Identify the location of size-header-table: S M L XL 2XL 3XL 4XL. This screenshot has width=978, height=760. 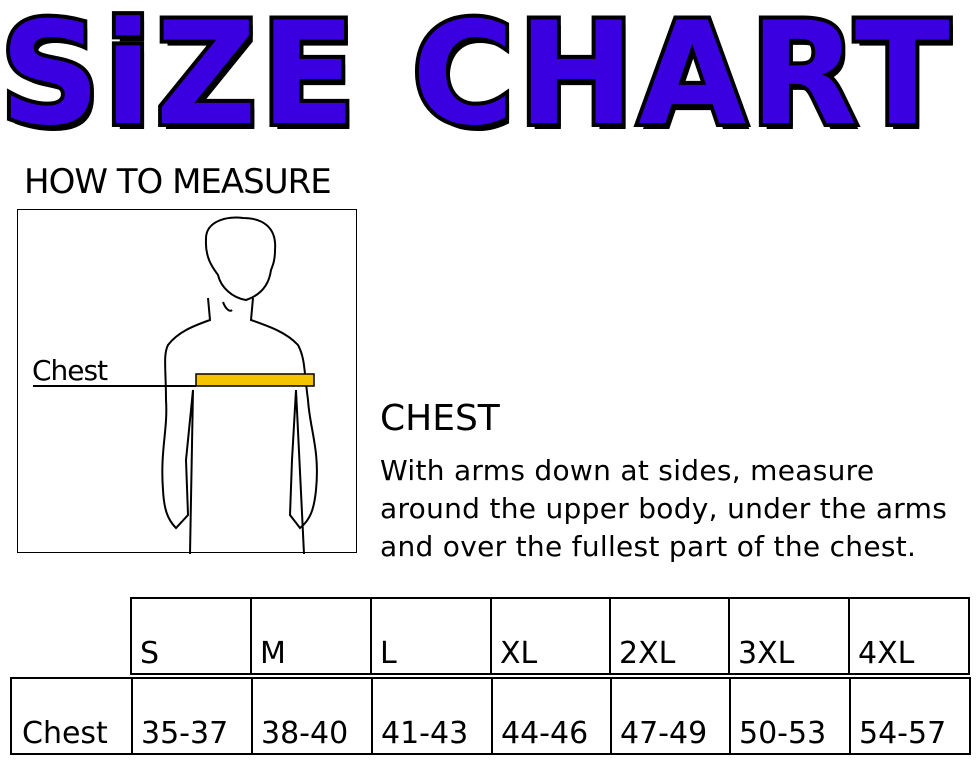
(550, 636).